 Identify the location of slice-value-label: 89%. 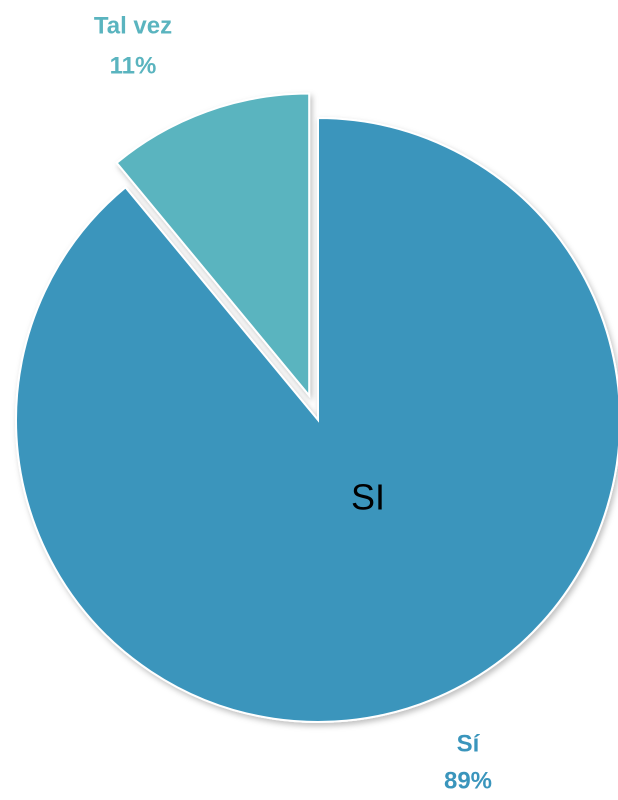
(468, 780).